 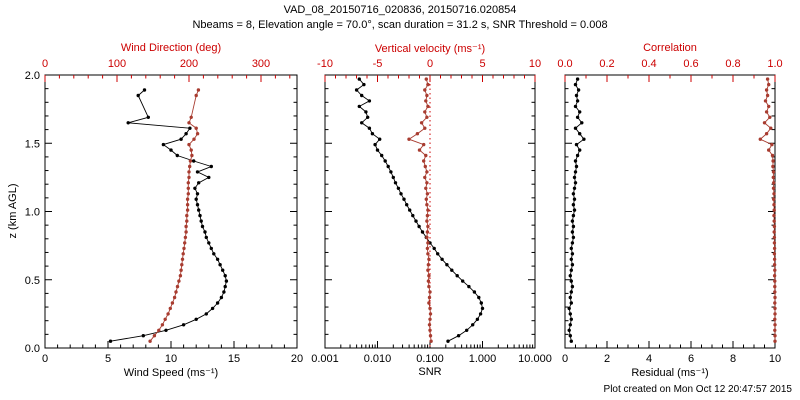 What do you see at coordinates (535, 359) in the screenshot?
I see `svg-text: 10.000` at bounding box center [535, 359].